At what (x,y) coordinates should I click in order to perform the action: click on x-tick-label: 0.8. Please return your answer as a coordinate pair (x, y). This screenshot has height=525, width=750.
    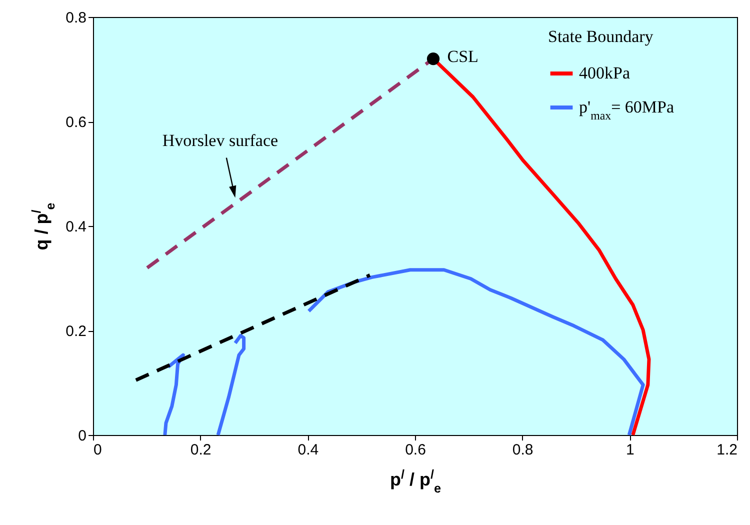
    Looking at the image, I should click on (523, 450).